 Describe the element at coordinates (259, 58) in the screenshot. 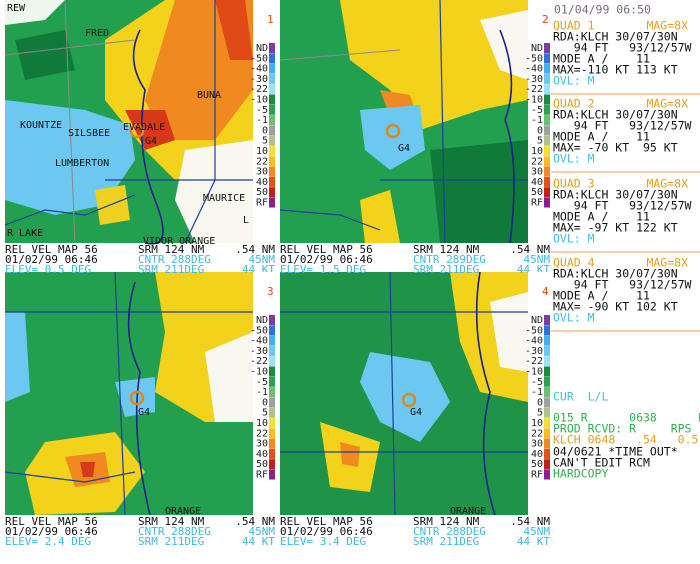

I see `scale-label: -50` at that location.